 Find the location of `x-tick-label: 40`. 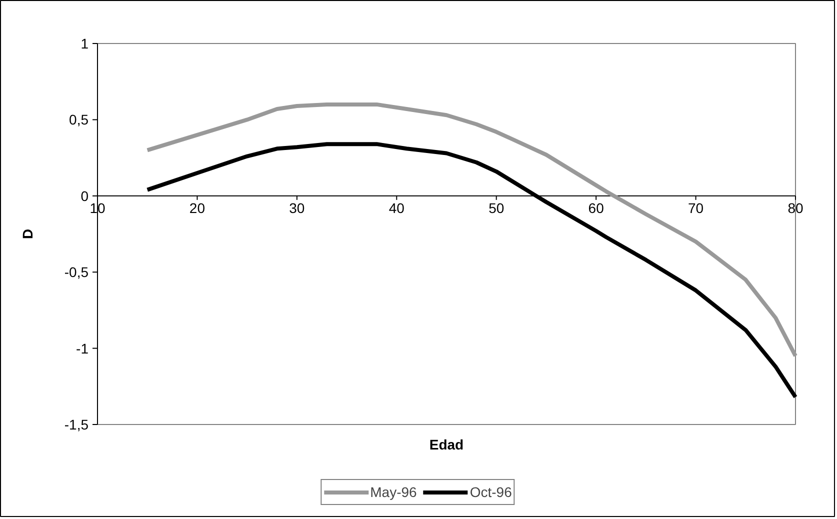

x-tick-label: 40 is located at coordinates (396, 208).